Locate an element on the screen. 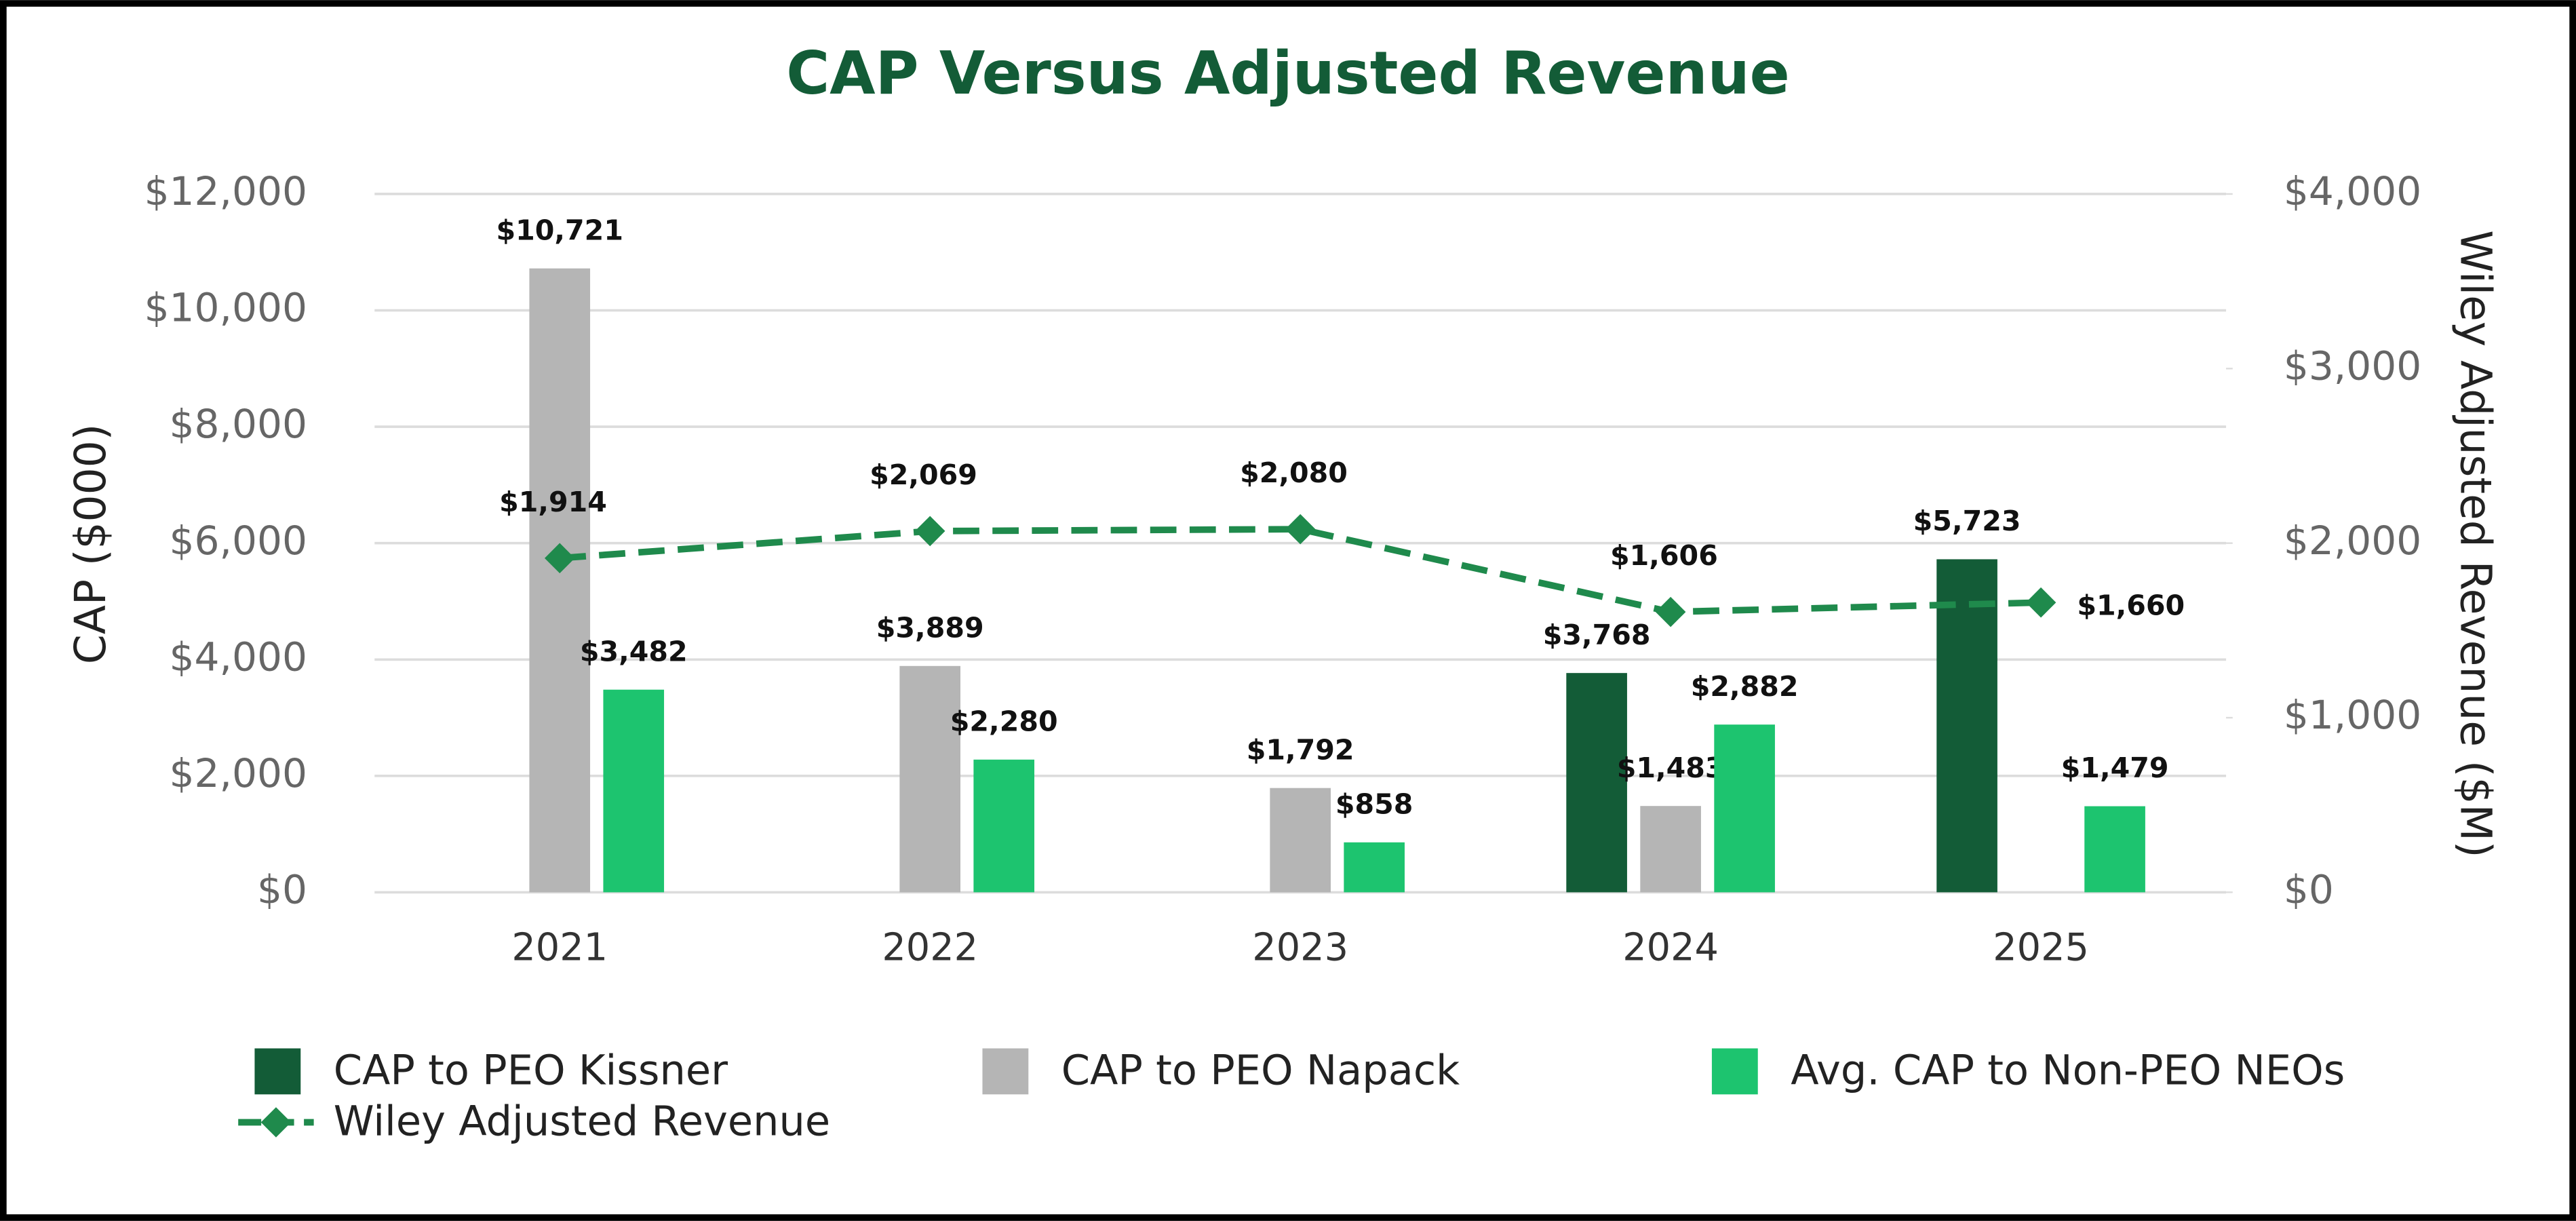 The image size is (2576, 1221). value-label: $2,069 is located at coordinates (923, 475).